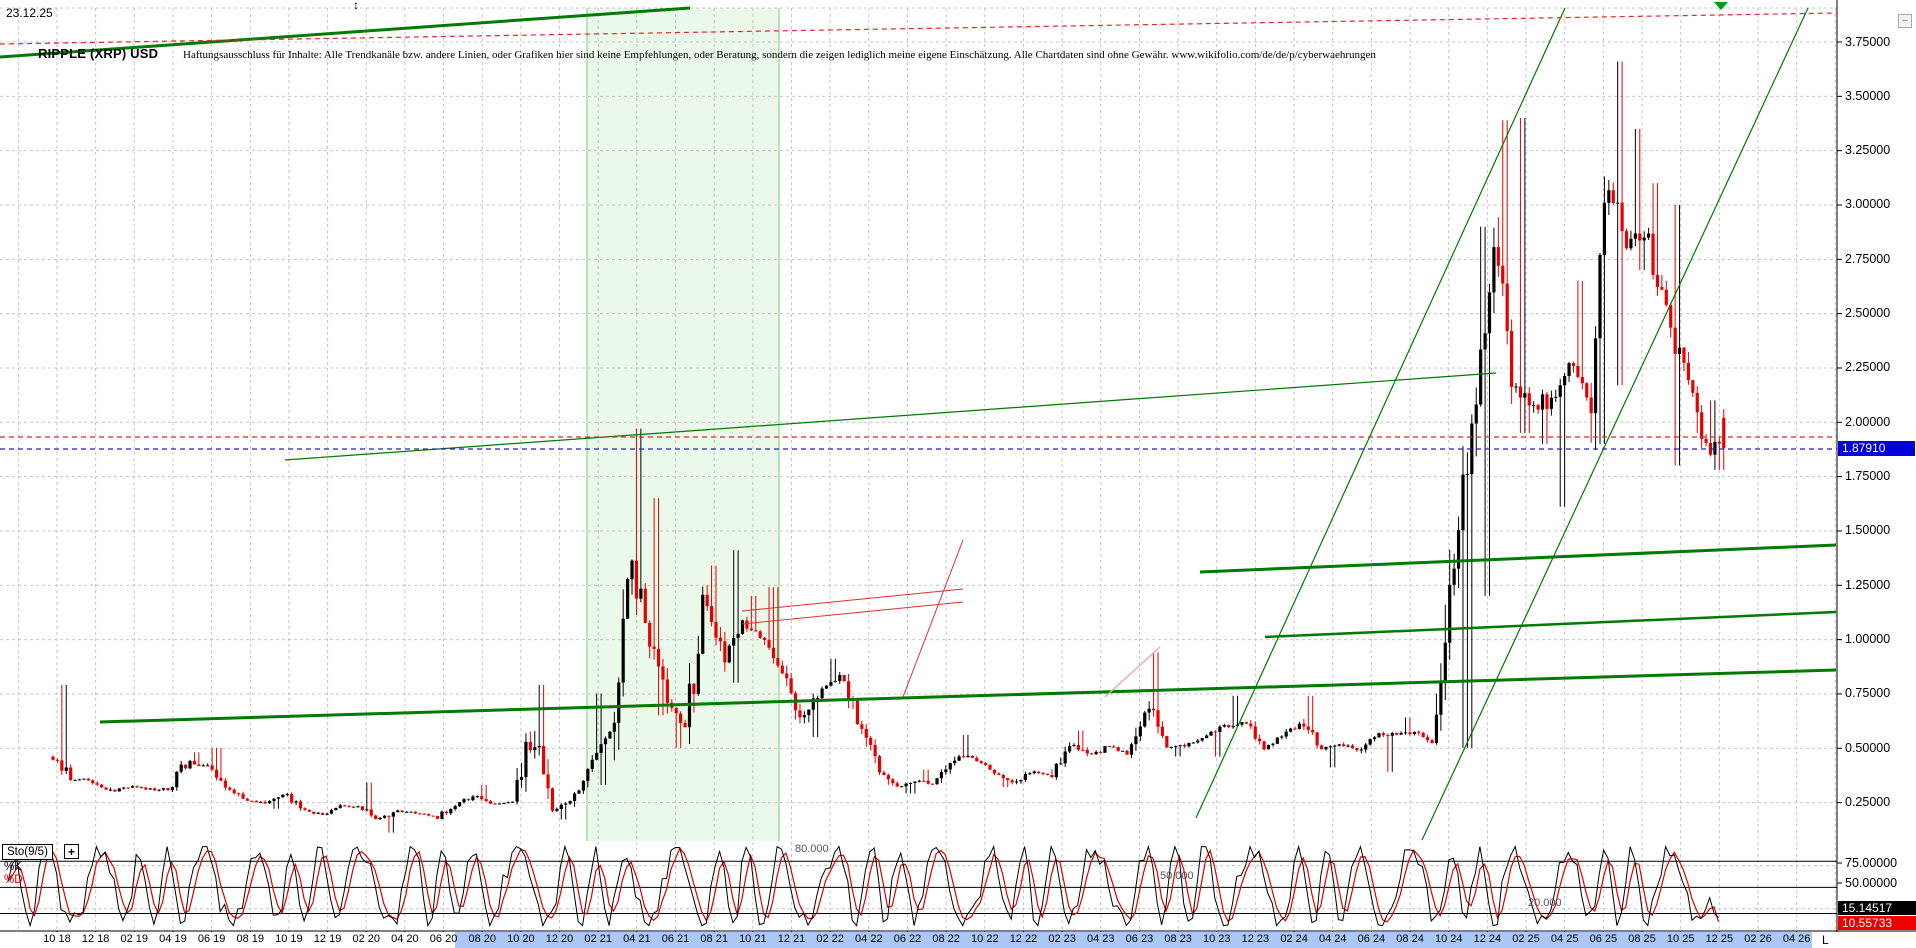  What do you see at coordinates (1177, 876) in the screenshot?
I see `oscillator-level-50-label: 50.000` at bounding box center [1177, 876].